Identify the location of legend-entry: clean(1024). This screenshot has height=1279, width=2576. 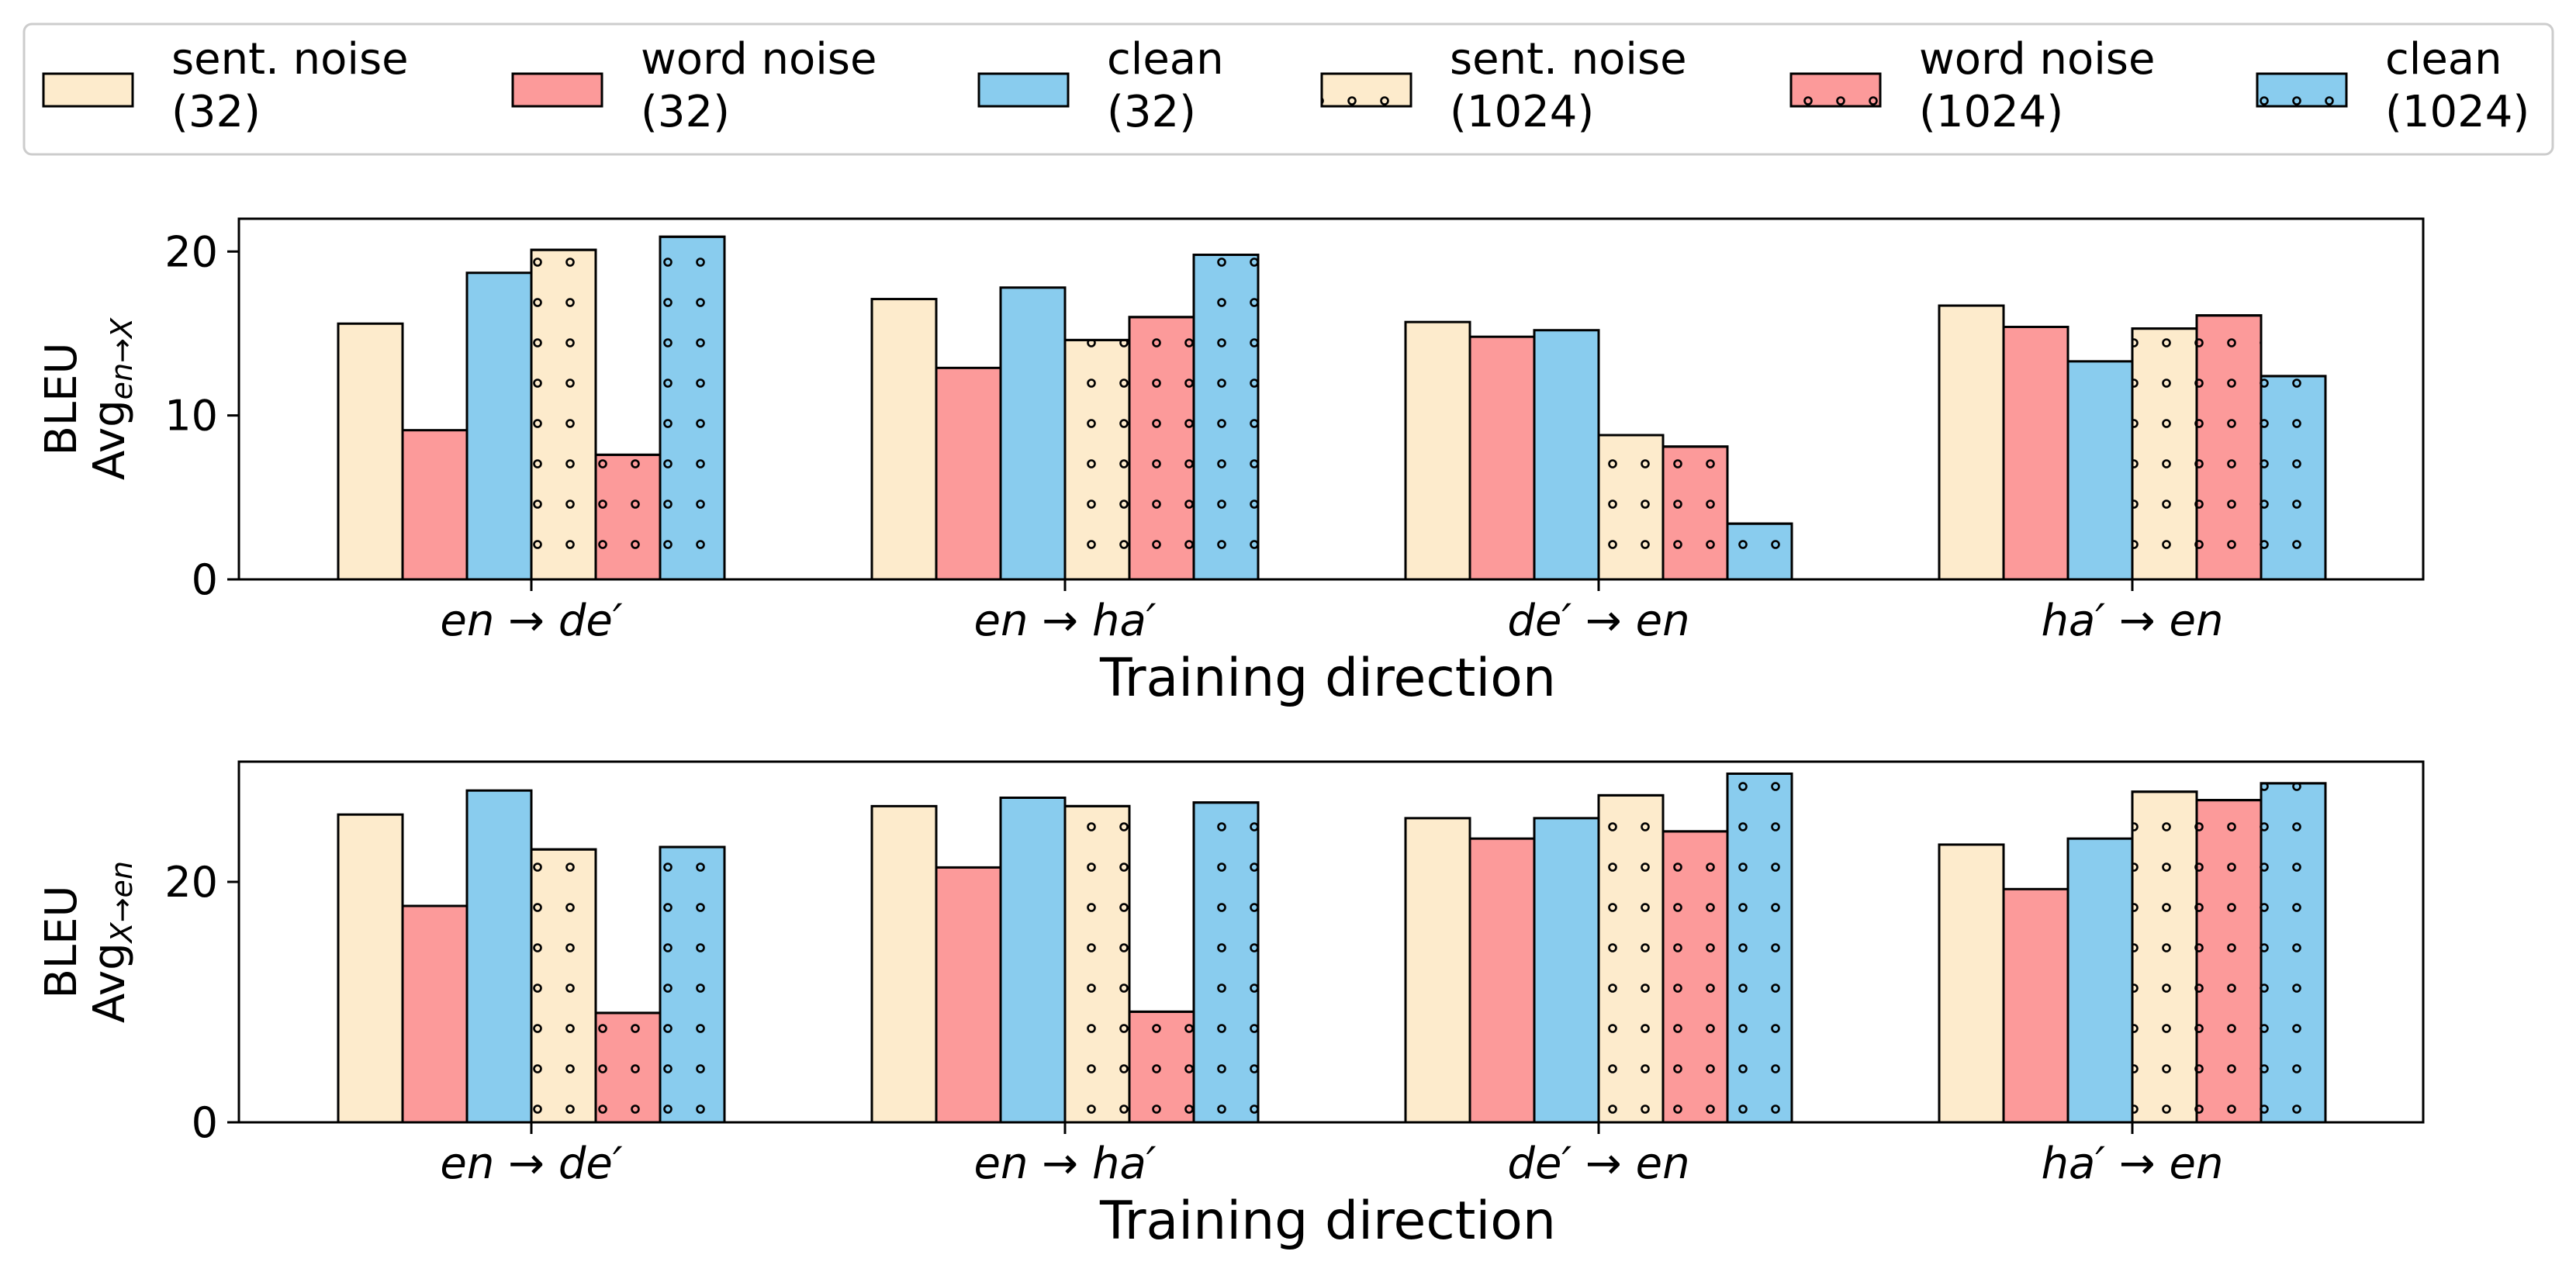
(2392, 85).